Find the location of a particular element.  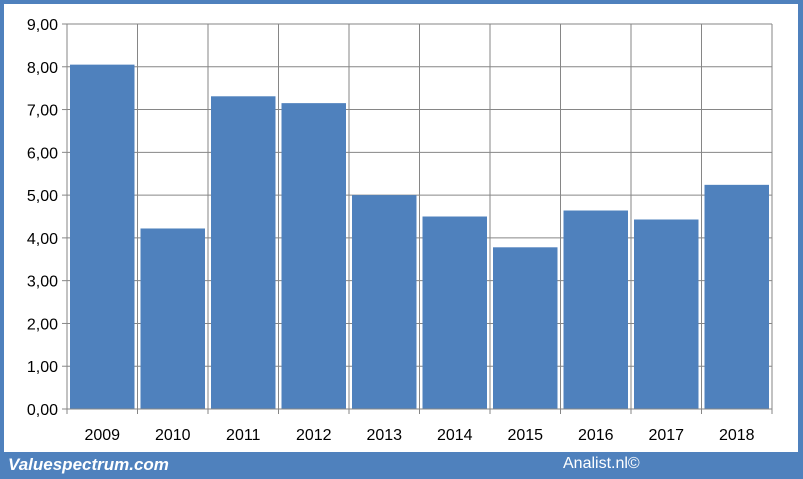

y-tick-label: 7,00 is located at coordinates (42, 111).